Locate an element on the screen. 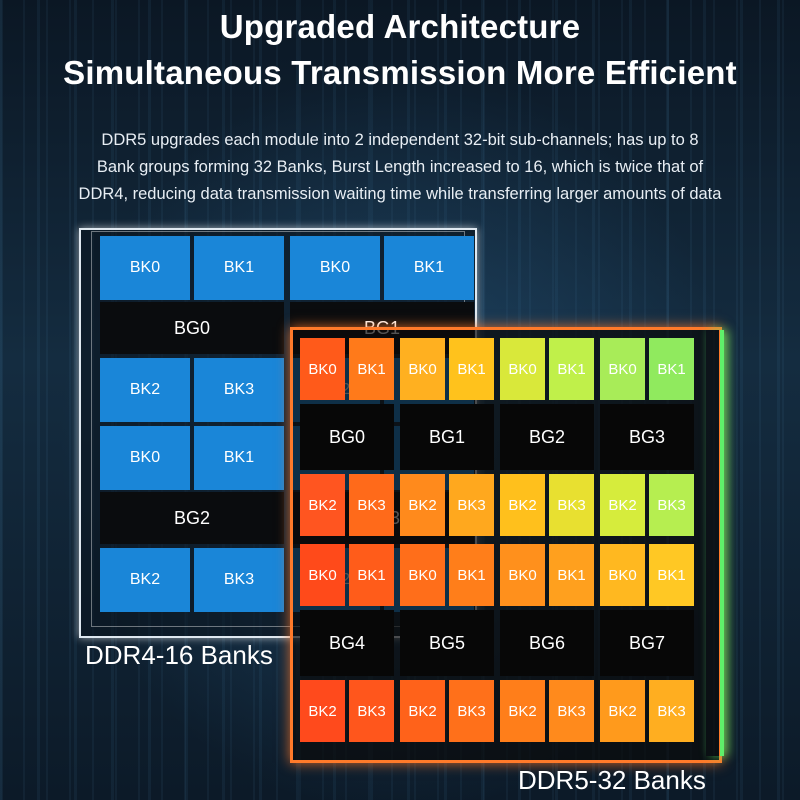 The width and height of the screenshot is (800, 800). bank-group-bar: BG3 is located at coordinates (647, 437).